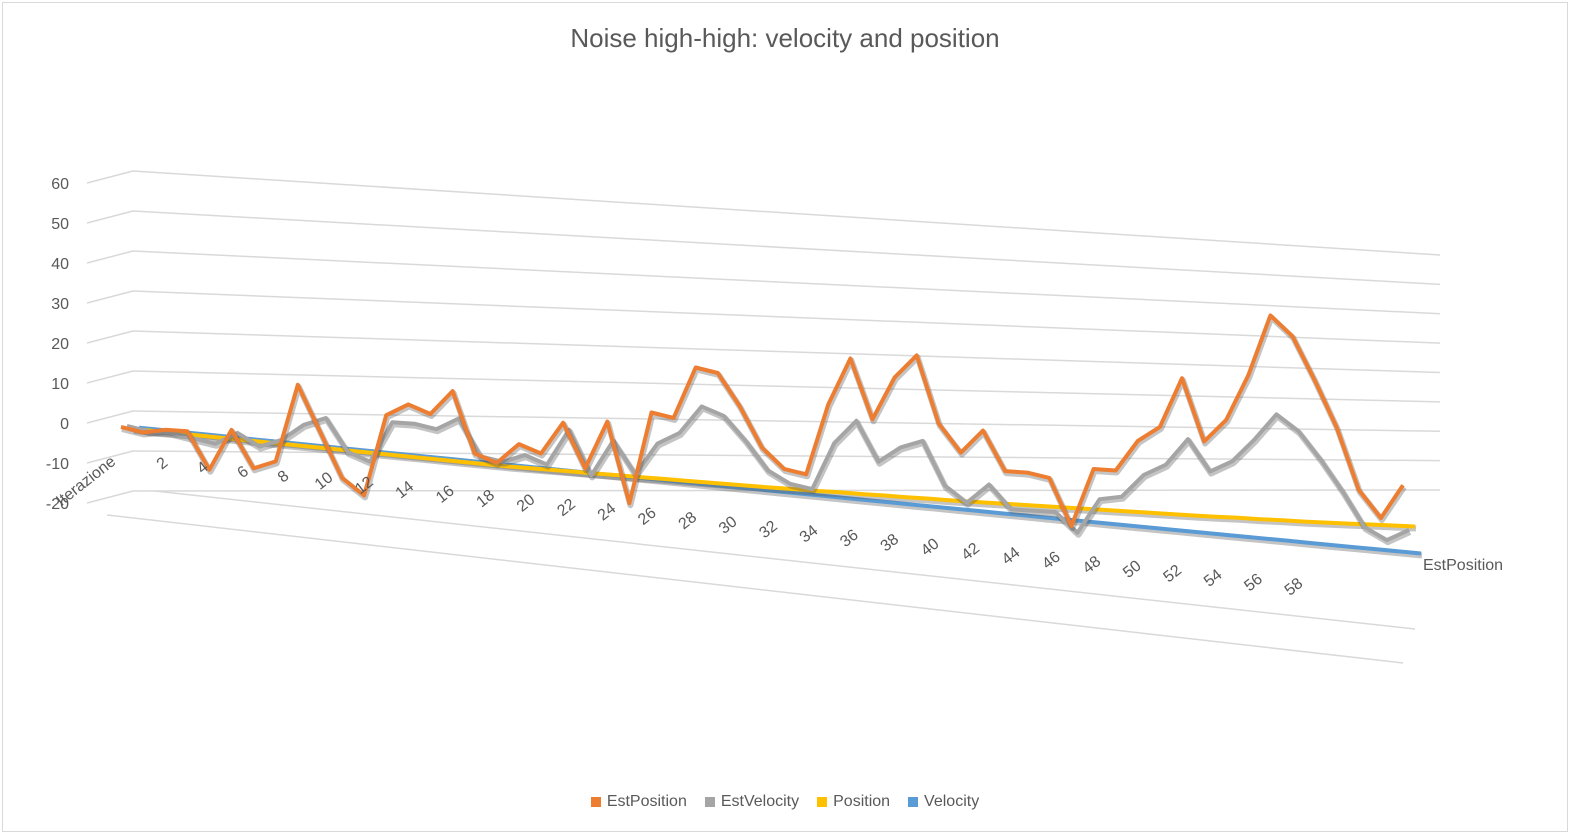 The height and width of the screenshot is (839, 1577). What do you see at coordinates (849, 538) in the screenshot?
I see `x-tick-label: 36` at bounding box center [849, 538].